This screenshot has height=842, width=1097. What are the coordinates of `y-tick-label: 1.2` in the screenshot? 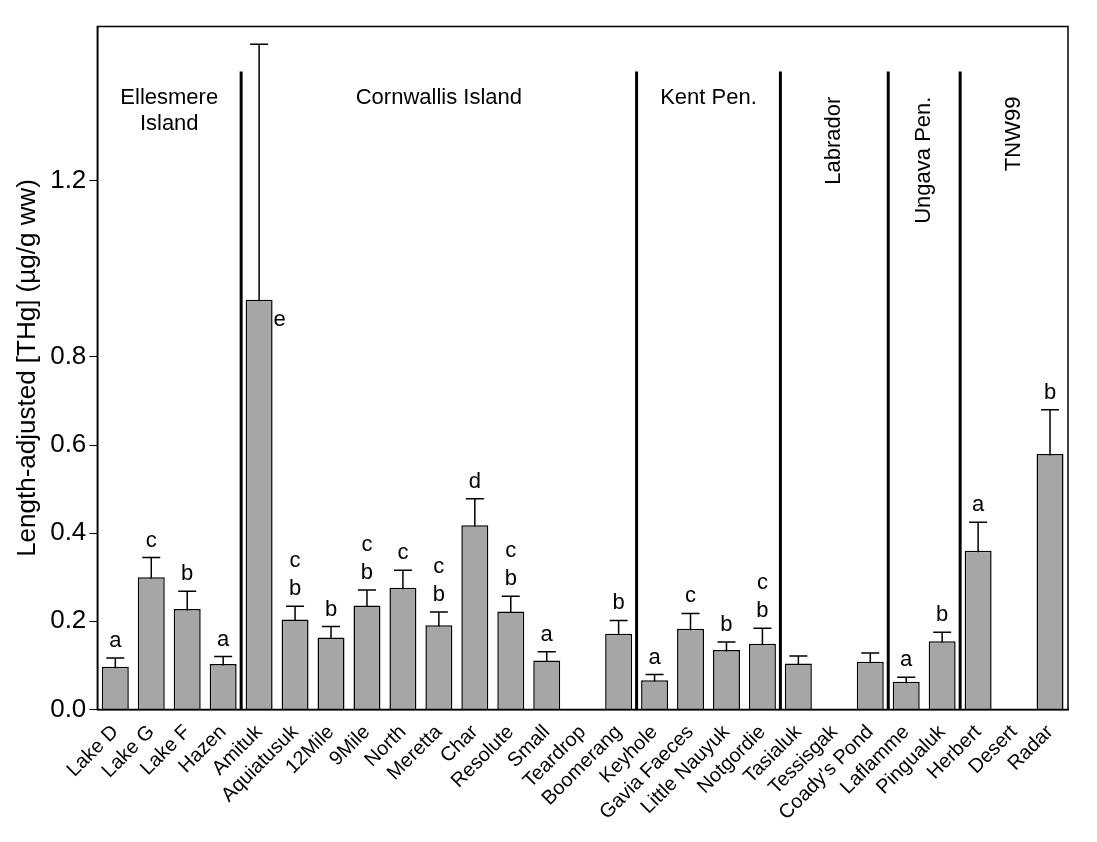 It's located at (68, 178).